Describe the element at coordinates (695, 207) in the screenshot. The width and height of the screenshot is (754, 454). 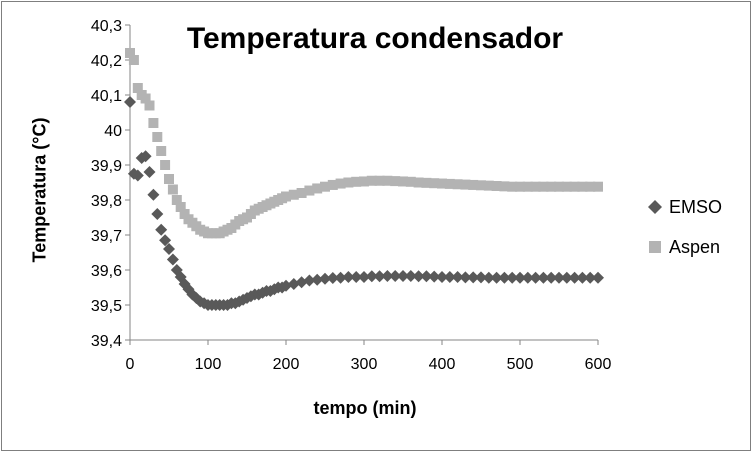
I see `legend-label: EMSO` at that location.